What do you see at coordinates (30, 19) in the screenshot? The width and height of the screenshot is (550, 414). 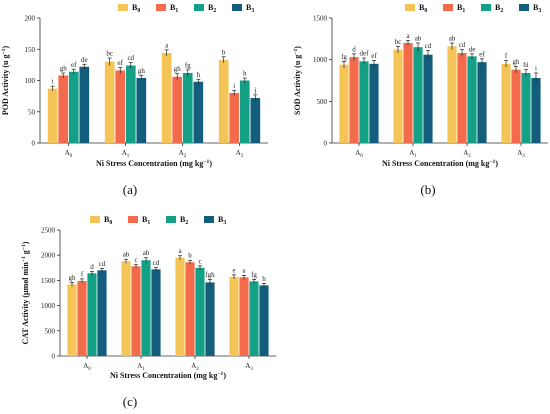 I see `y-tick-label: 200` at bounding box center [30, 19].